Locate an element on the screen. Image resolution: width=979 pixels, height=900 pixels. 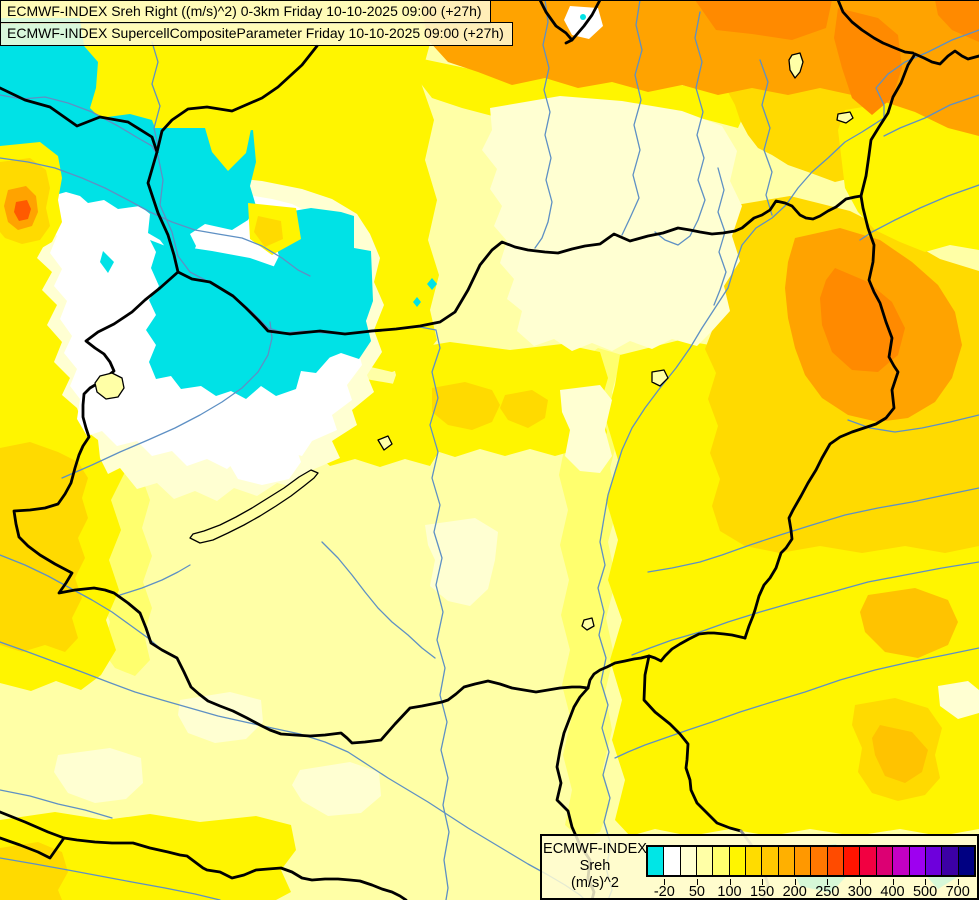
dark-orange-regions is located at coordinates (837, 186).